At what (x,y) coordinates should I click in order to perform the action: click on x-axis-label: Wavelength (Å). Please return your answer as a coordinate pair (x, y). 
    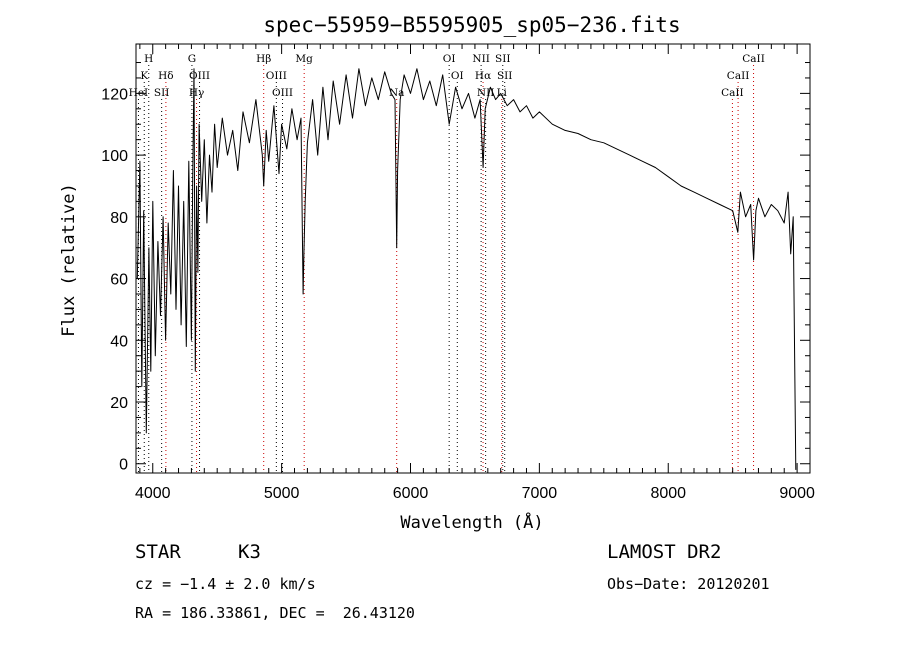
    Looking at the image, I should click on (471, 522).